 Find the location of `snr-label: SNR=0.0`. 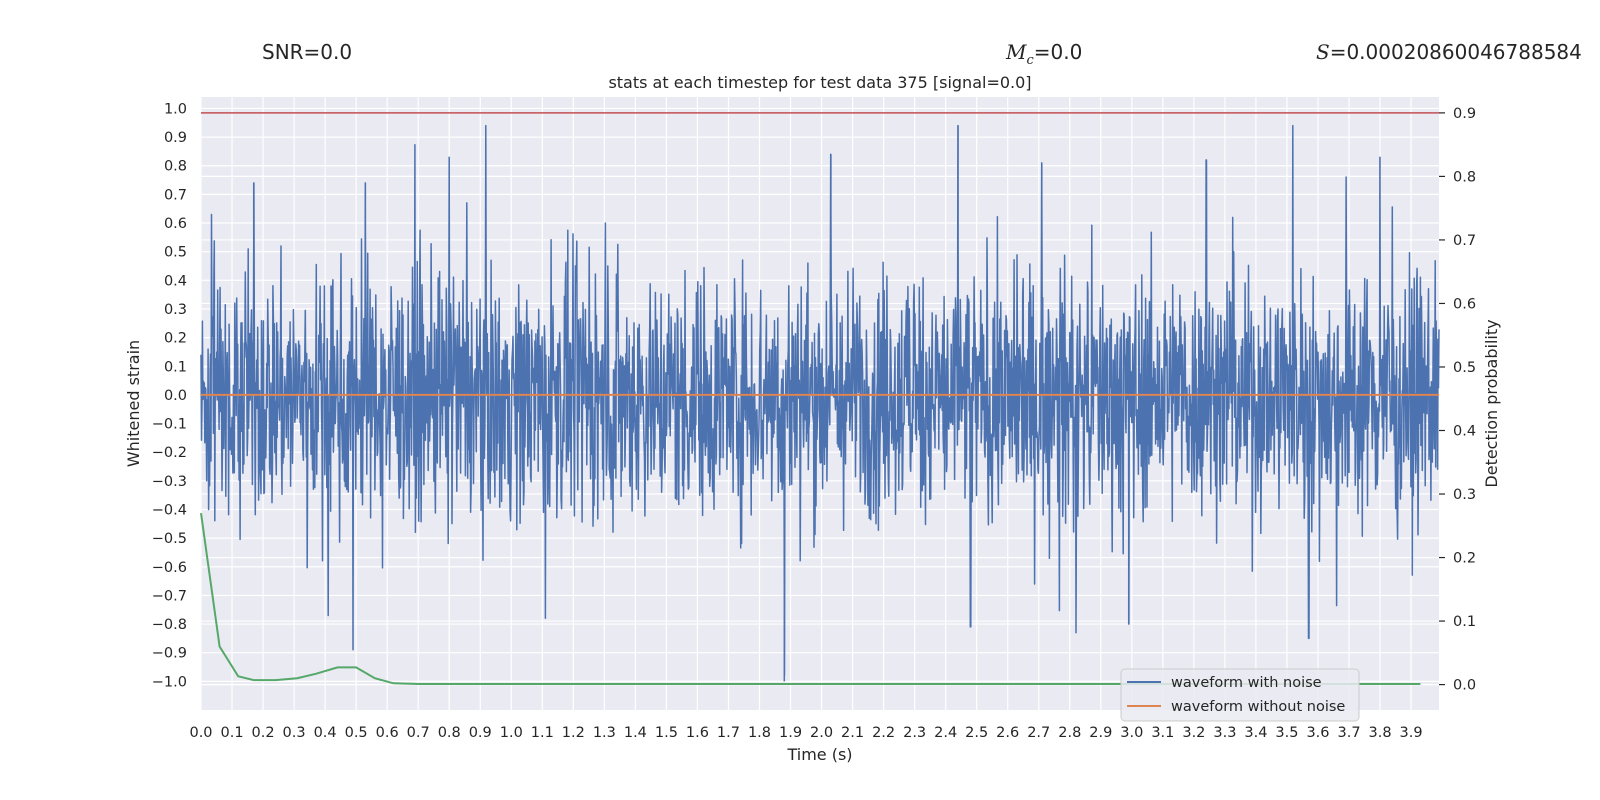

snr-label: SNR=0.0 is located at coordinates (307, 52).